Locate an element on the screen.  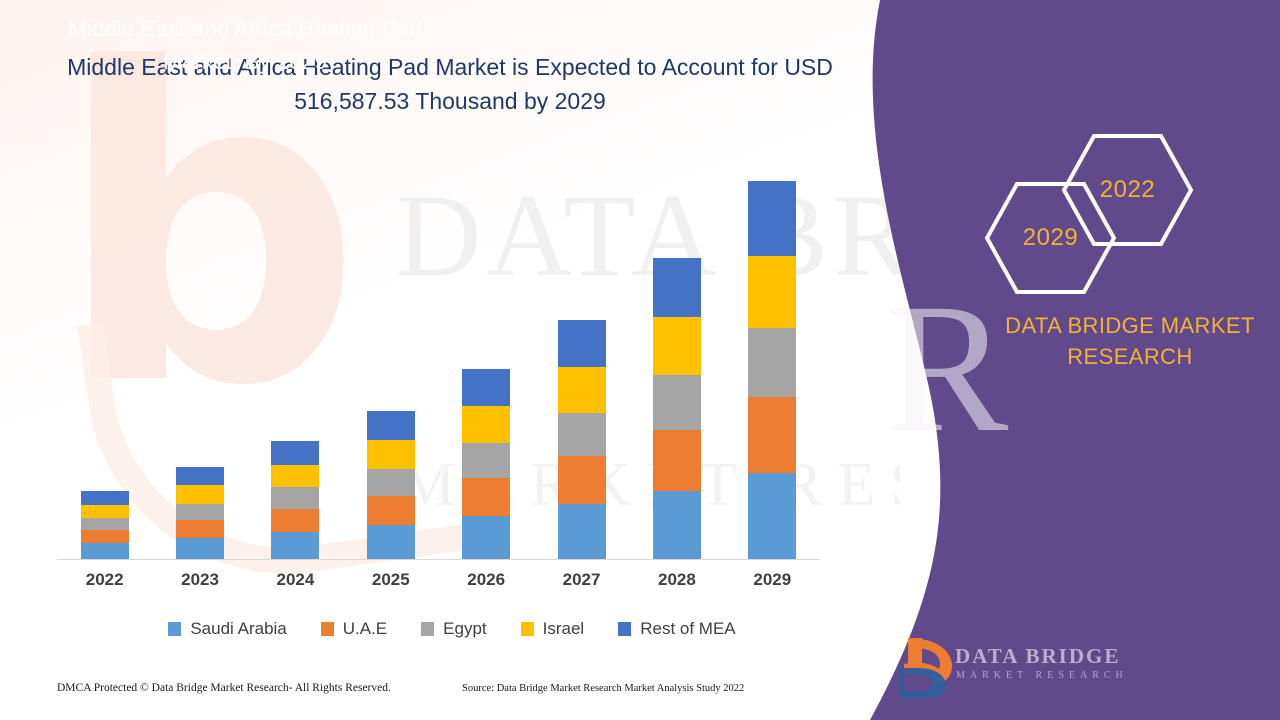
x-label-2027: 2027 is located at coordinates (581, 579).